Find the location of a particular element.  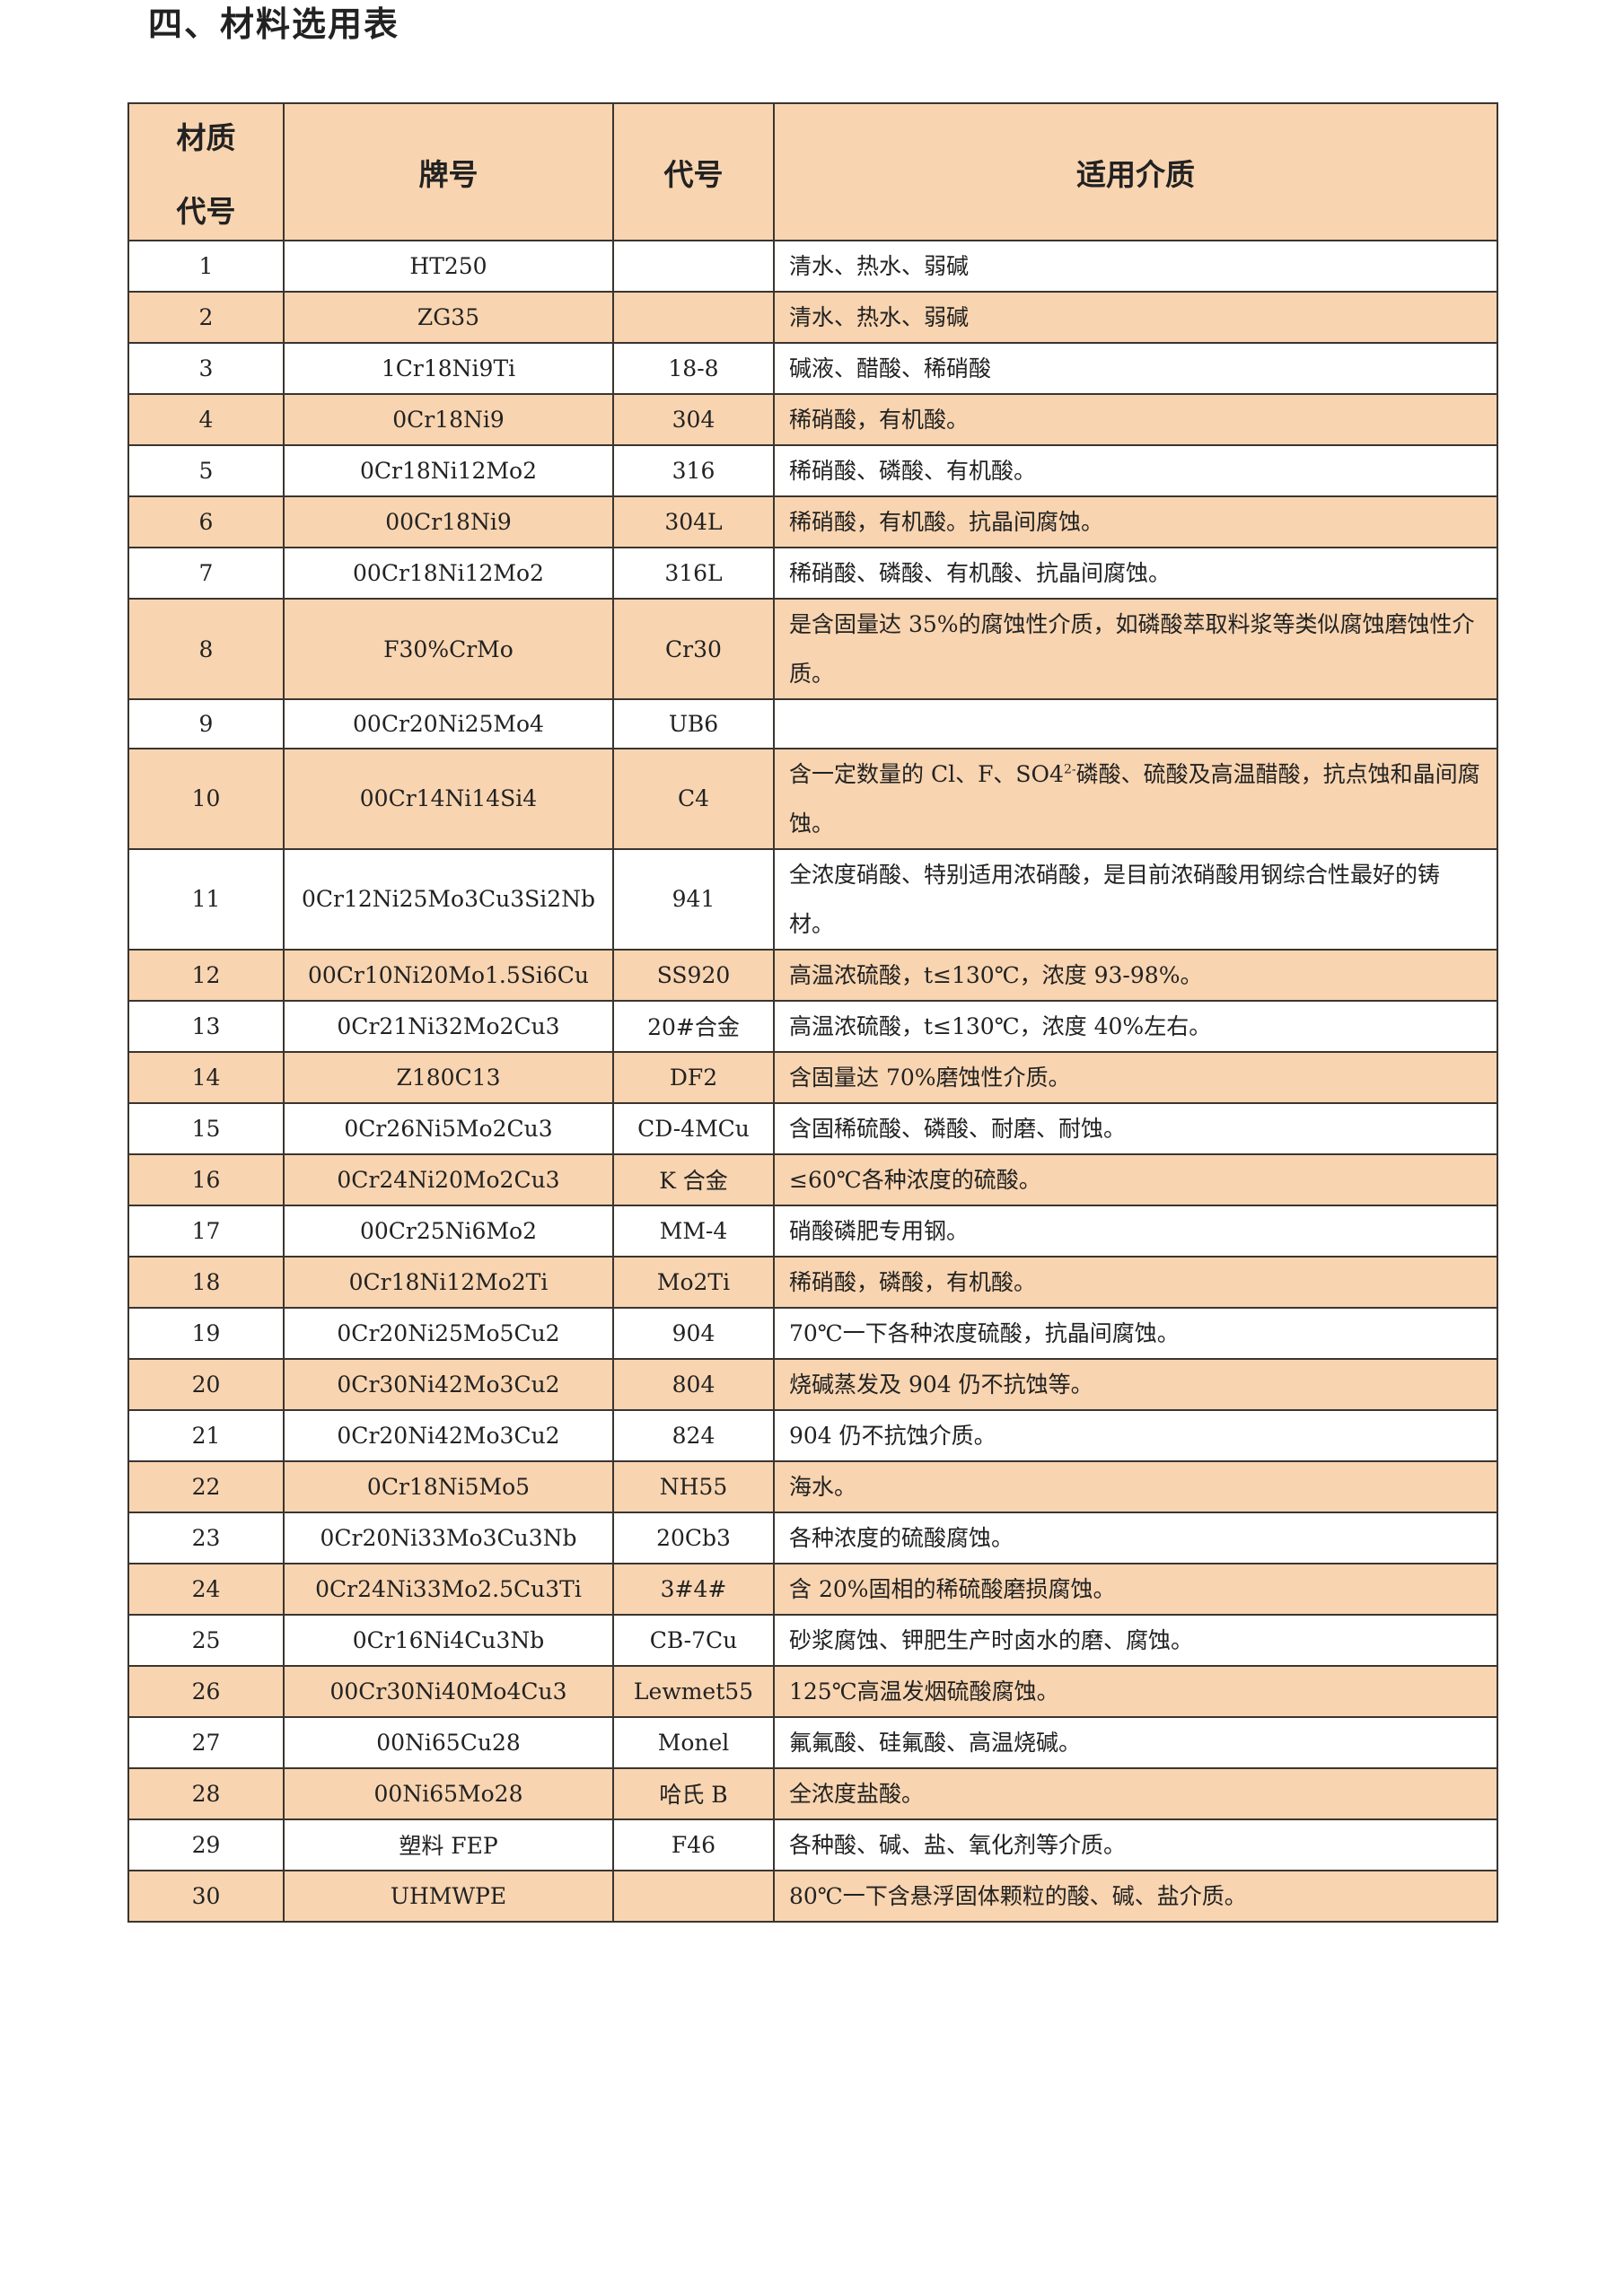

cell-number: 6 is located at coordinates (206, 521).